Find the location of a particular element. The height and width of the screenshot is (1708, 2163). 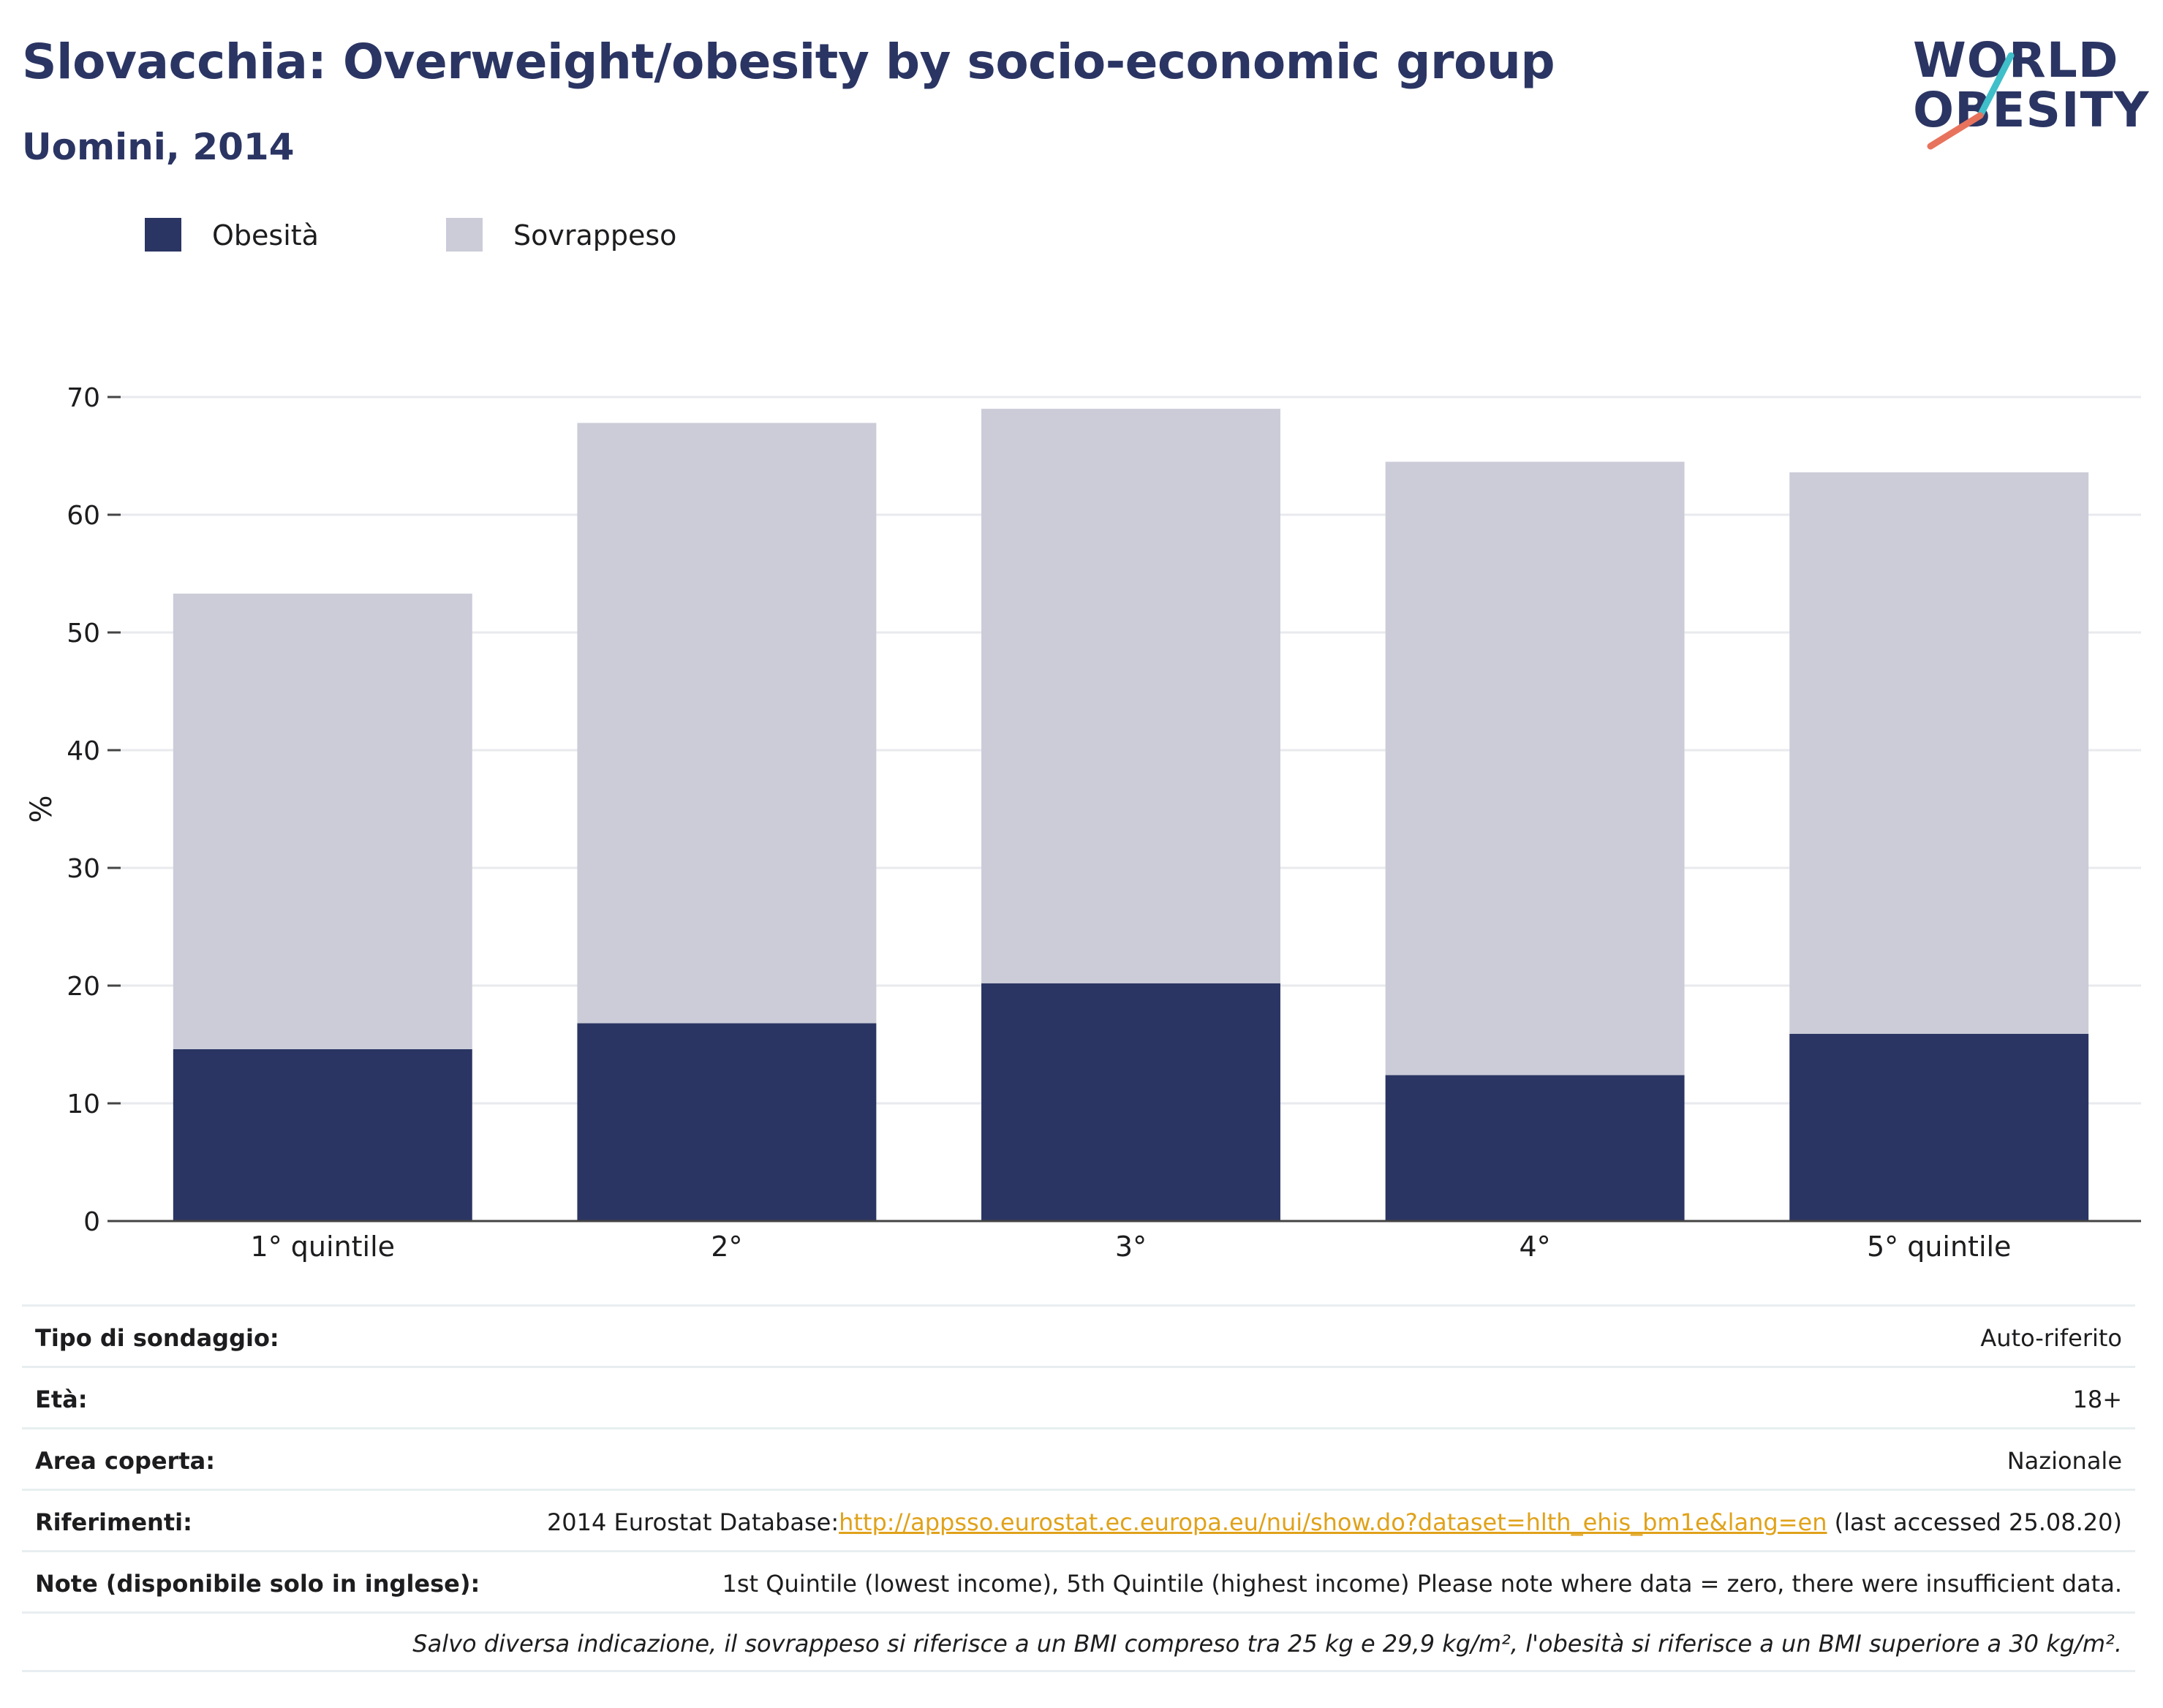

info-label: Note (disponibile solo in inglese): is located at coordinates (257, 1584).